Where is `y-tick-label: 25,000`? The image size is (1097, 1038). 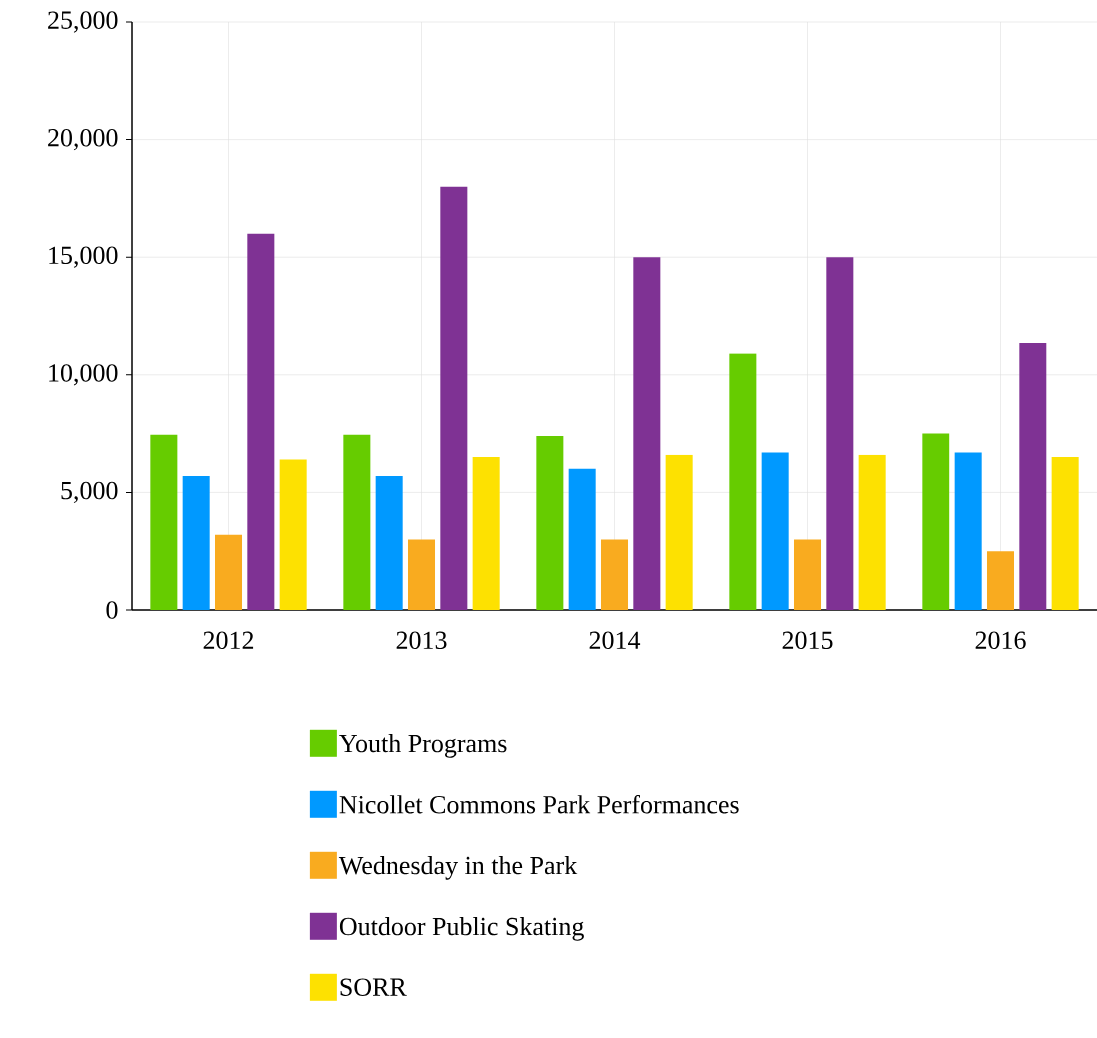 y-tick-label: 25,000 is located at coordinates (83, 22).